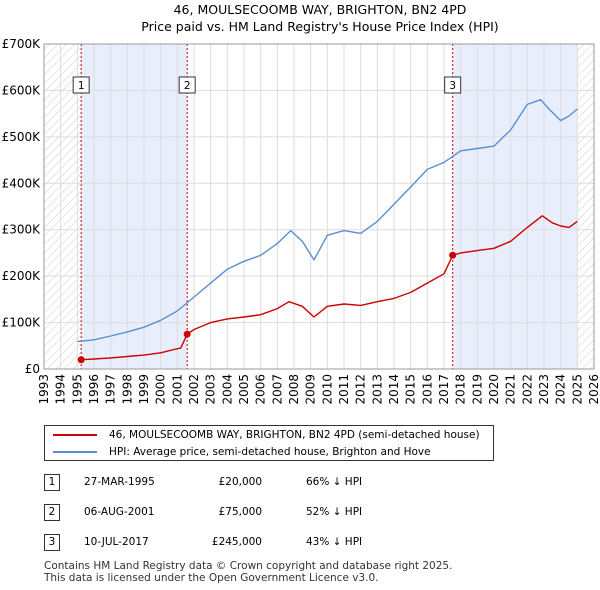  Describe the element at coordinates (277, 389) in the screenshot. I see `x-tick-label: 2007` at that location.